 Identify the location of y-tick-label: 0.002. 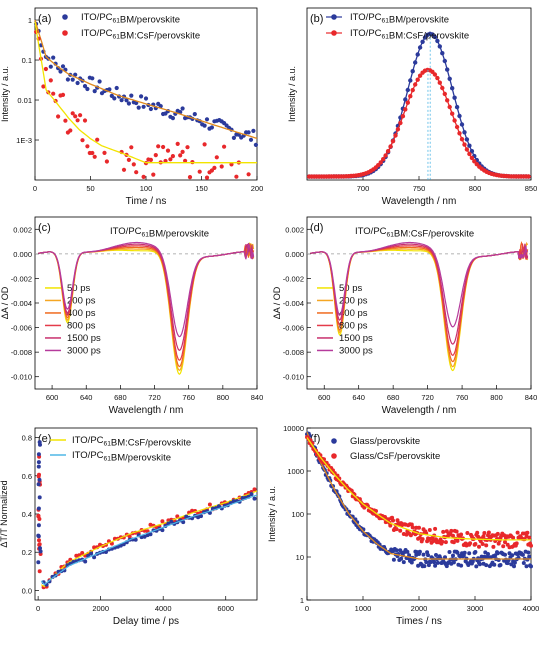
(294, 229).